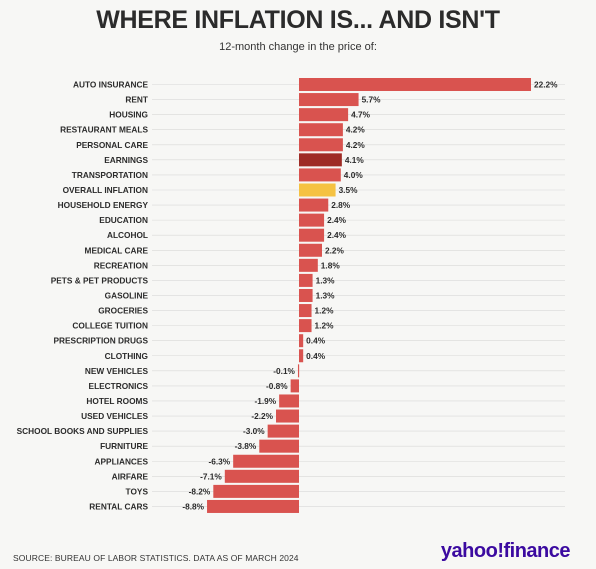 Image resolution: width=596 pixels, height=569 pixels. Describe the element at coordinates (127, 235) in the screenshot. I see `category-label: ALCOHOL` at that location.